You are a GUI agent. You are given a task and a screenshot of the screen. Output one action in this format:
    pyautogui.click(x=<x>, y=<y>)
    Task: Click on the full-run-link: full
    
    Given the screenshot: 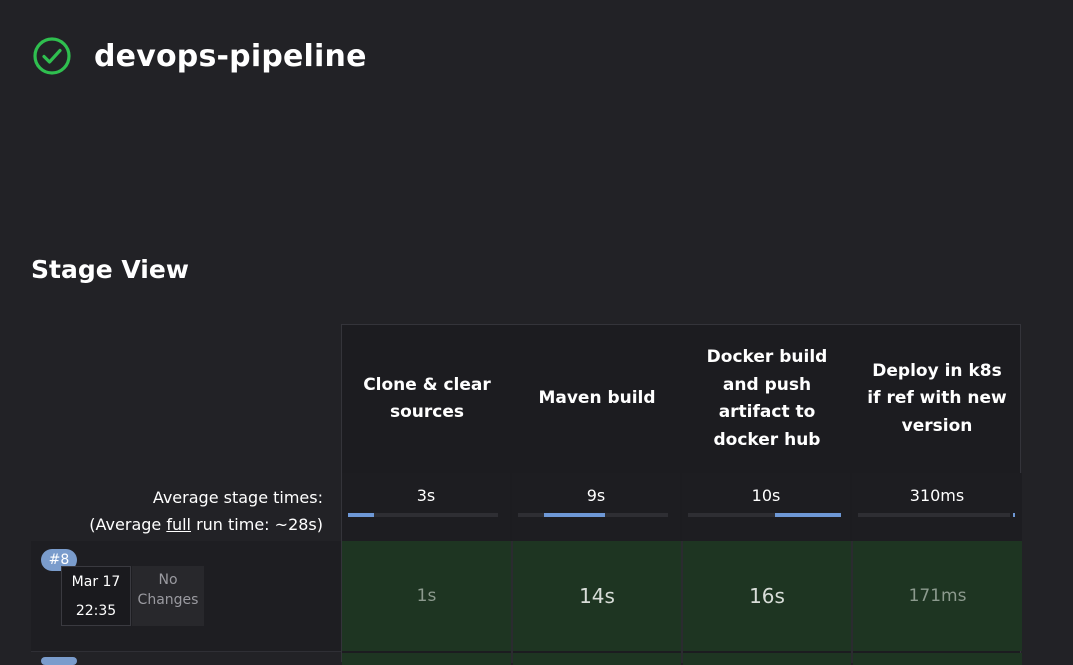 What is the action you would take?
    pyautogui.click(x=178, y=524)
    